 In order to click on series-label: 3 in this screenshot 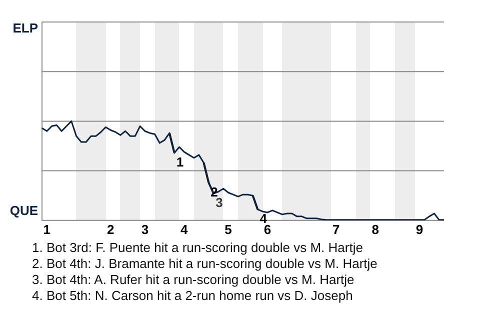, I will do `click(219, 202)`.